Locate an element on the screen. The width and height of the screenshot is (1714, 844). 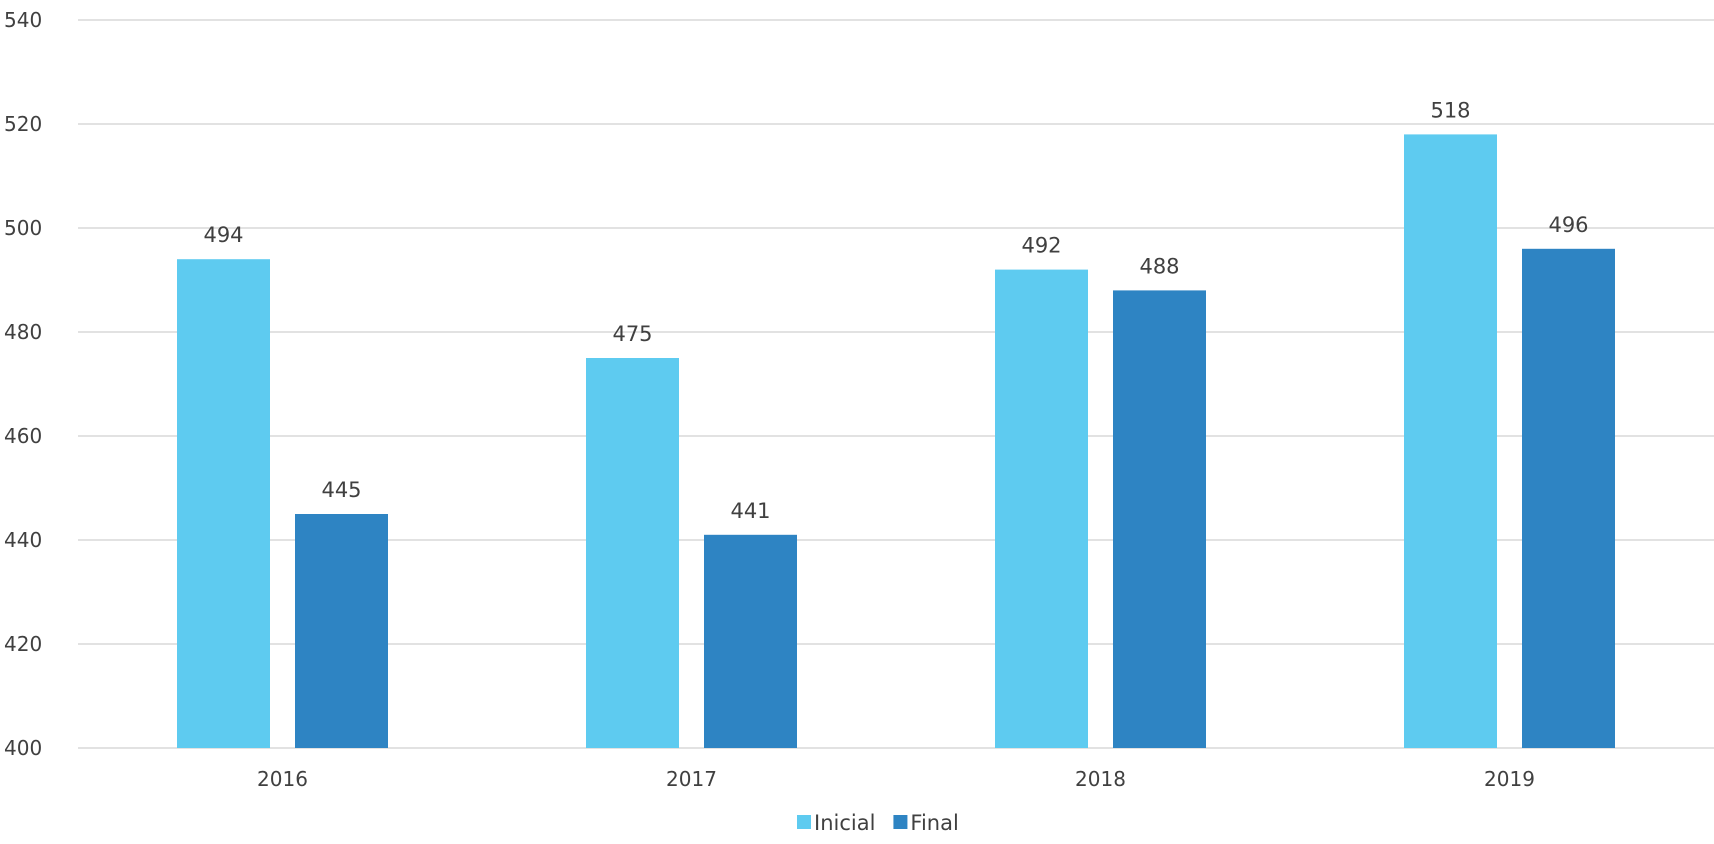
bar-final-2019 is located at coordinates (1568, 498).